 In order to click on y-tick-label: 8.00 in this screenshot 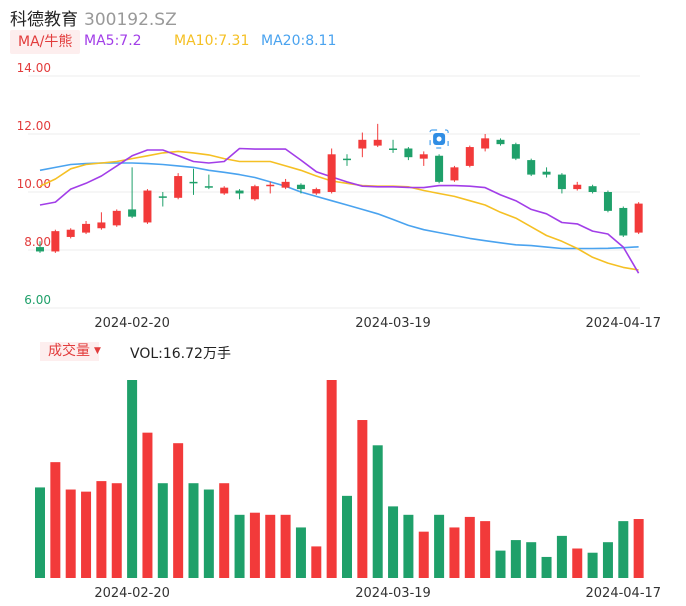, I will do `click(37, 242)`.